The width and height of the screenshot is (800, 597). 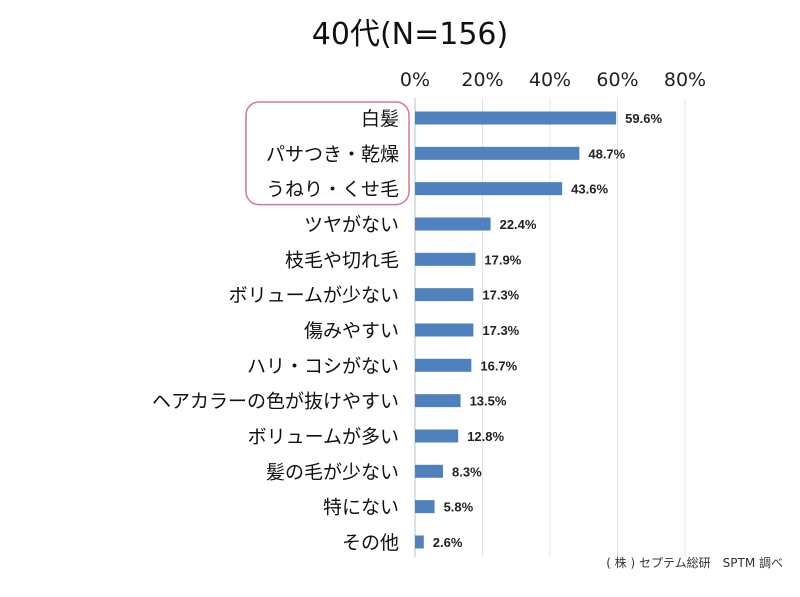 I want to click on x-tick-label: 80%, so click(x=685, y=80).